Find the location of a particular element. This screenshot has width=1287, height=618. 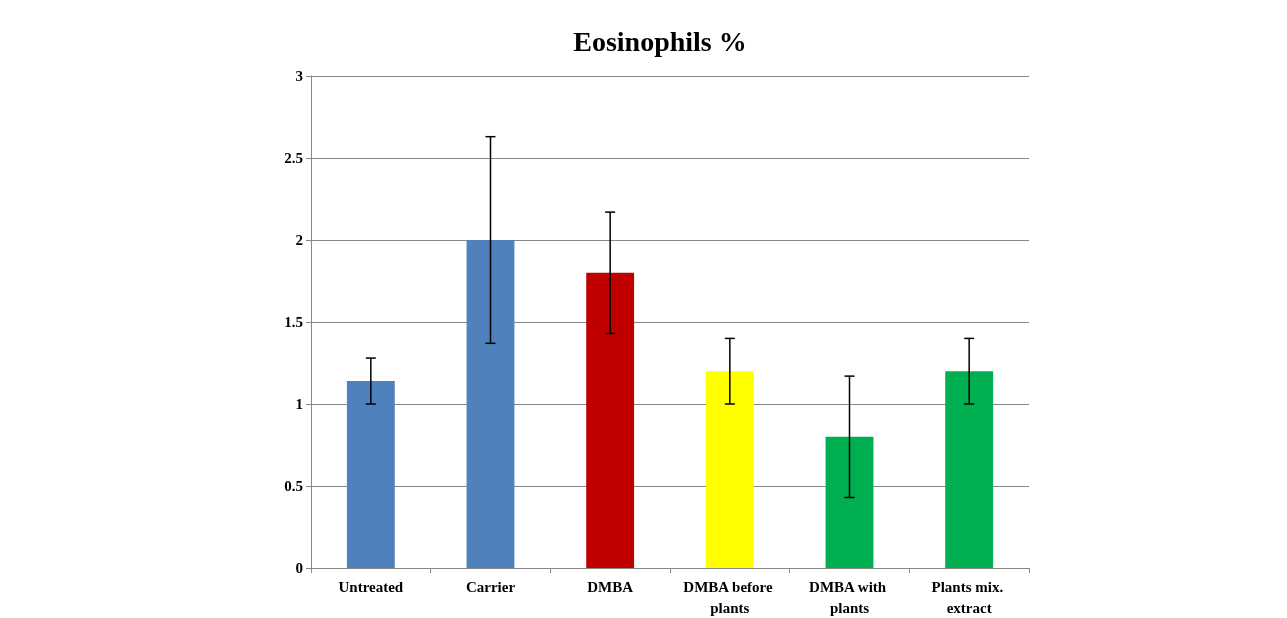

x-tick-label: DMBA with plants is located at coordinates (849, 597).